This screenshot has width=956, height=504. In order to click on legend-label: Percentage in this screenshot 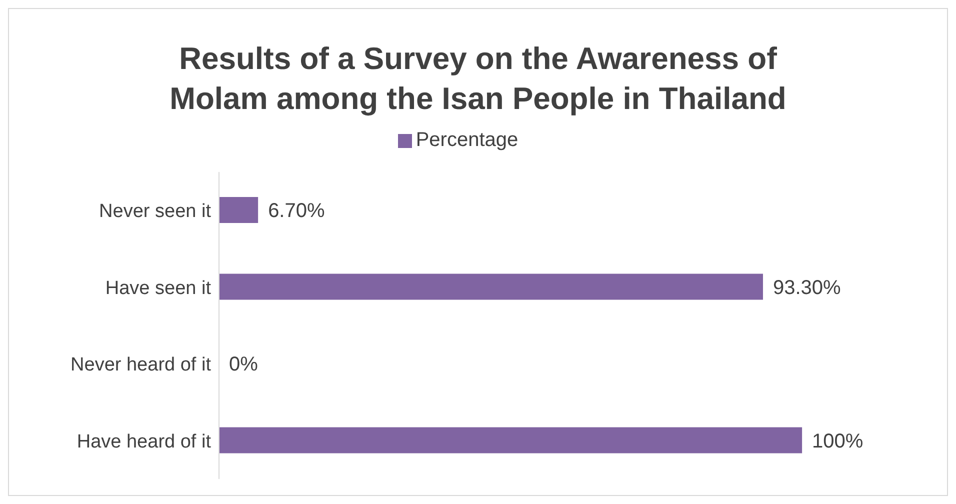, I will do `click(467, 140)`.